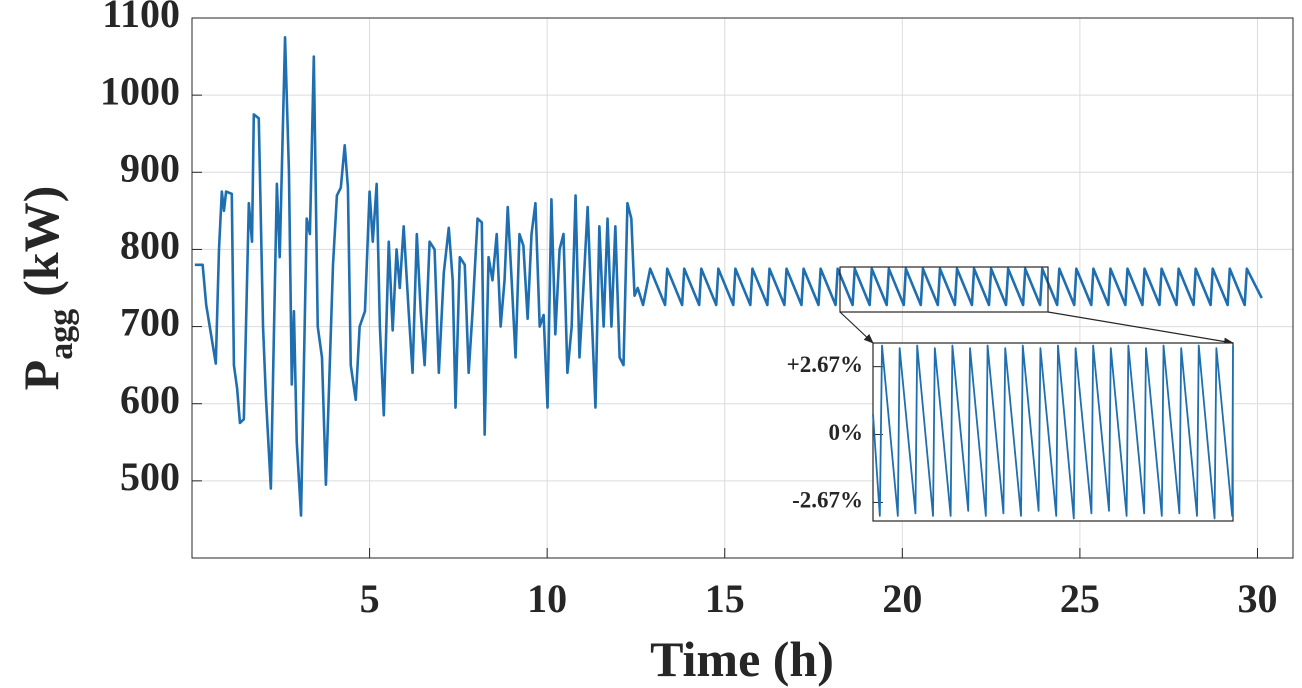  Describe the element at coordinates (150, 322) in the screenshot. I see `y-tick-label: 700` at that location.